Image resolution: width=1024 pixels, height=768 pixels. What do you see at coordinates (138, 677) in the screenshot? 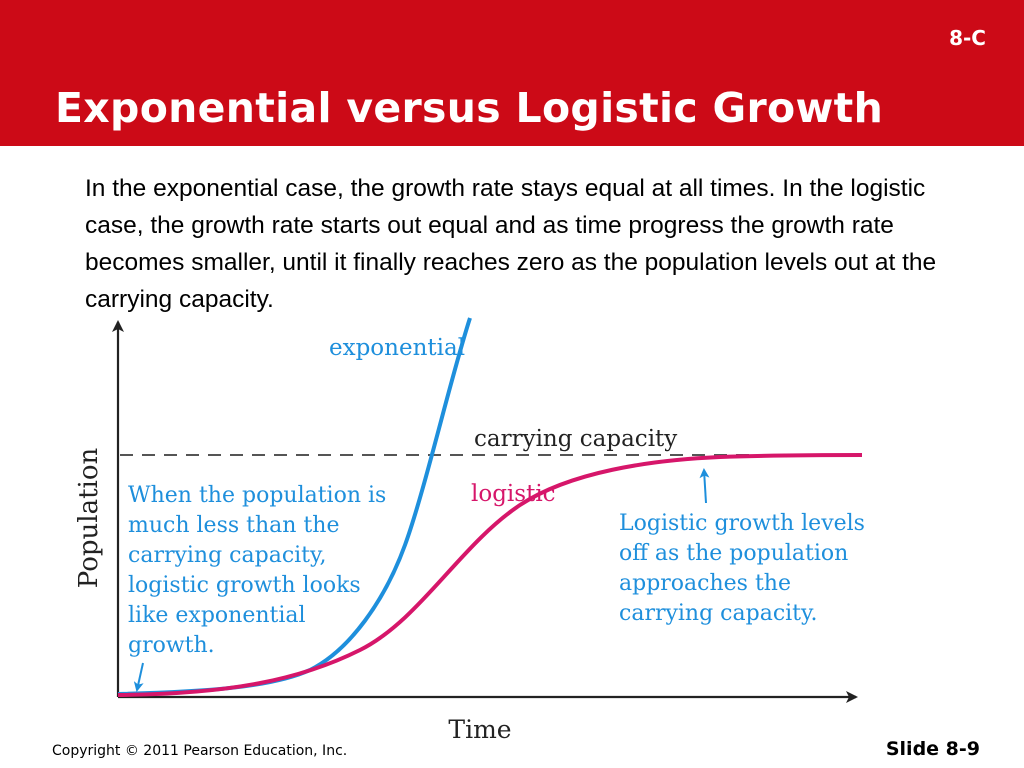
I see `left-annotation-arrow` at bounding box center [138, 677].